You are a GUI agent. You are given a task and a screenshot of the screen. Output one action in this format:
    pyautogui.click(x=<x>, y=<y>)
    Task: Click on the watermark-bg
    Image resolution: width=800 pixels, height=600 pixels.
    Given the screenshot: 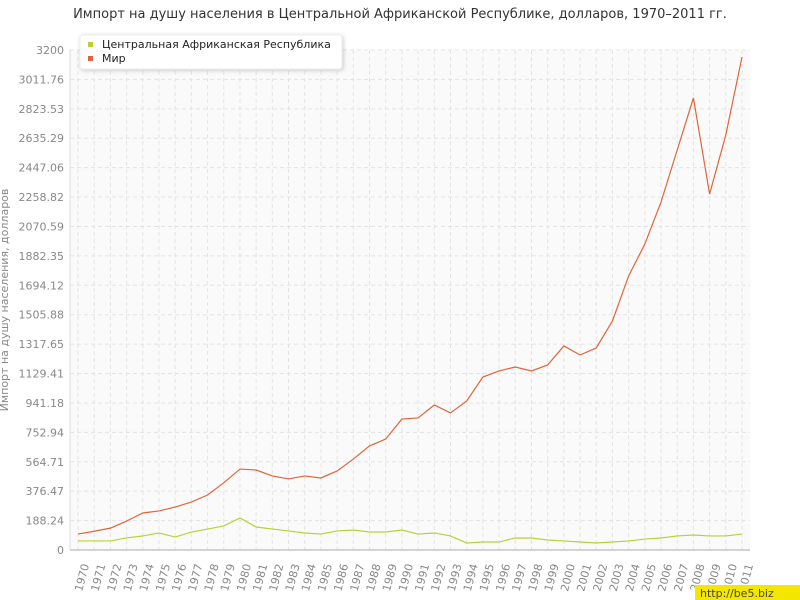 What is the action you would take?
    pyautogui.click(x=747, y=592)
    